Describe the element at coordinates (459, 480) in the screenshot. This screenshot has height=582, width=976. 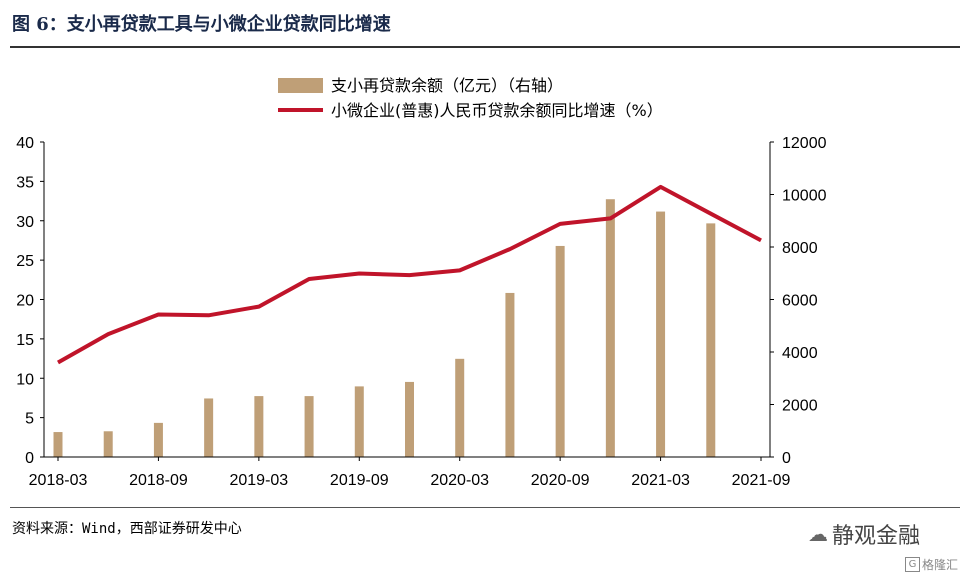
I see `x-tick-label: 2020-03` at that location.